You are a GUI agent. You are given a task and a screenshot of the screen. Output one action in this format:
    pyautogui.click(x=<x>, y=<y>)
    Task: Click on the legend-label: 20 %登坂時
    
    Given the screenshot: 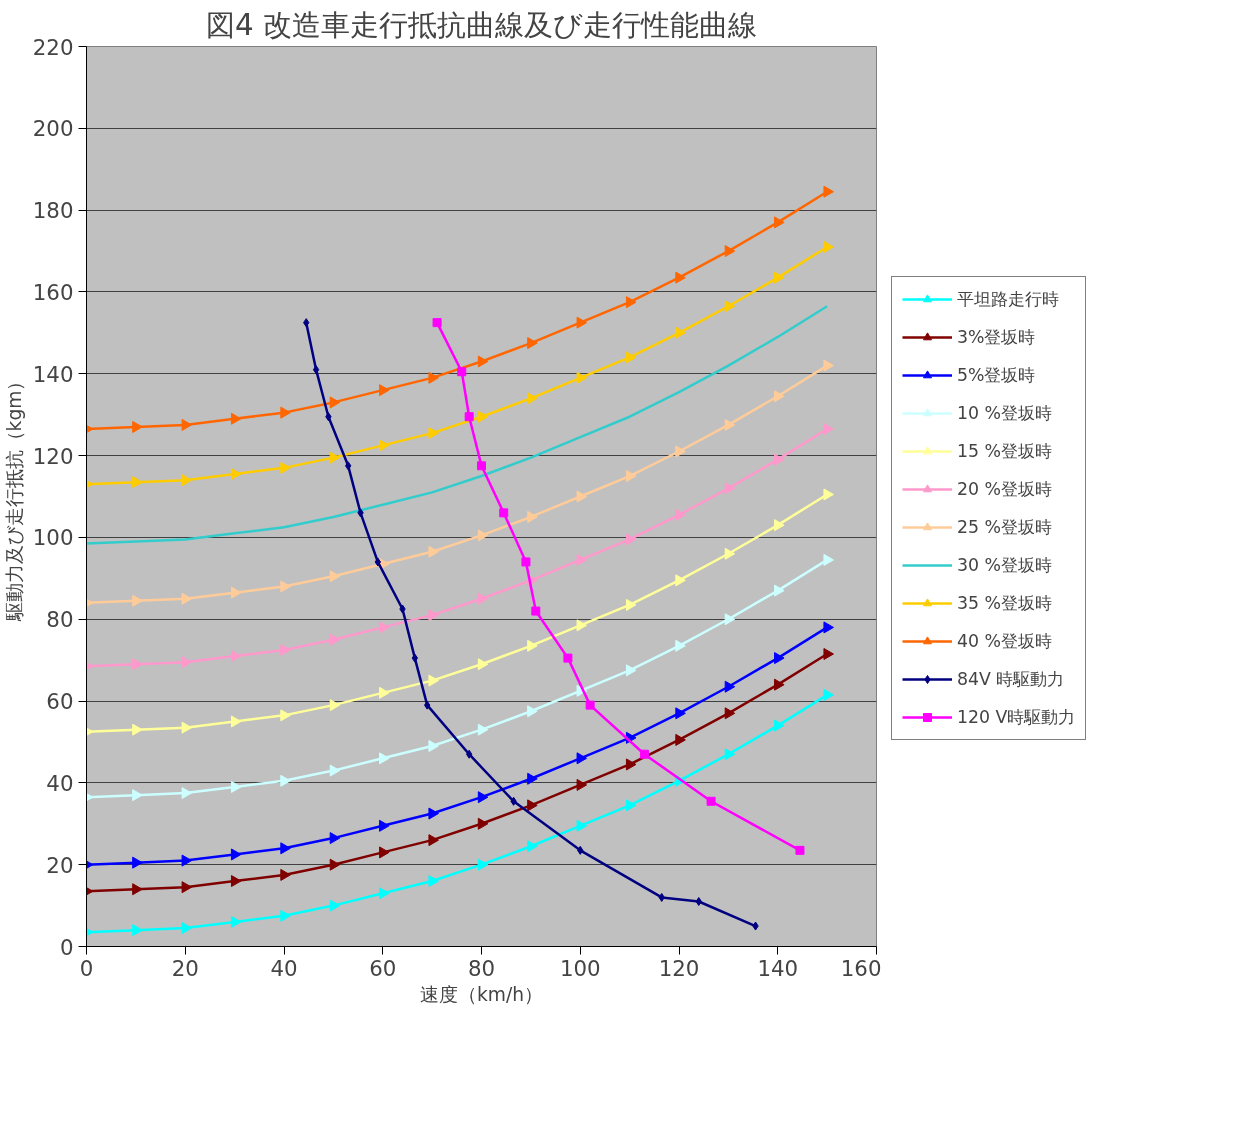 What is the action you would take?
    pyautogui.click(x=1005, y=489)
    